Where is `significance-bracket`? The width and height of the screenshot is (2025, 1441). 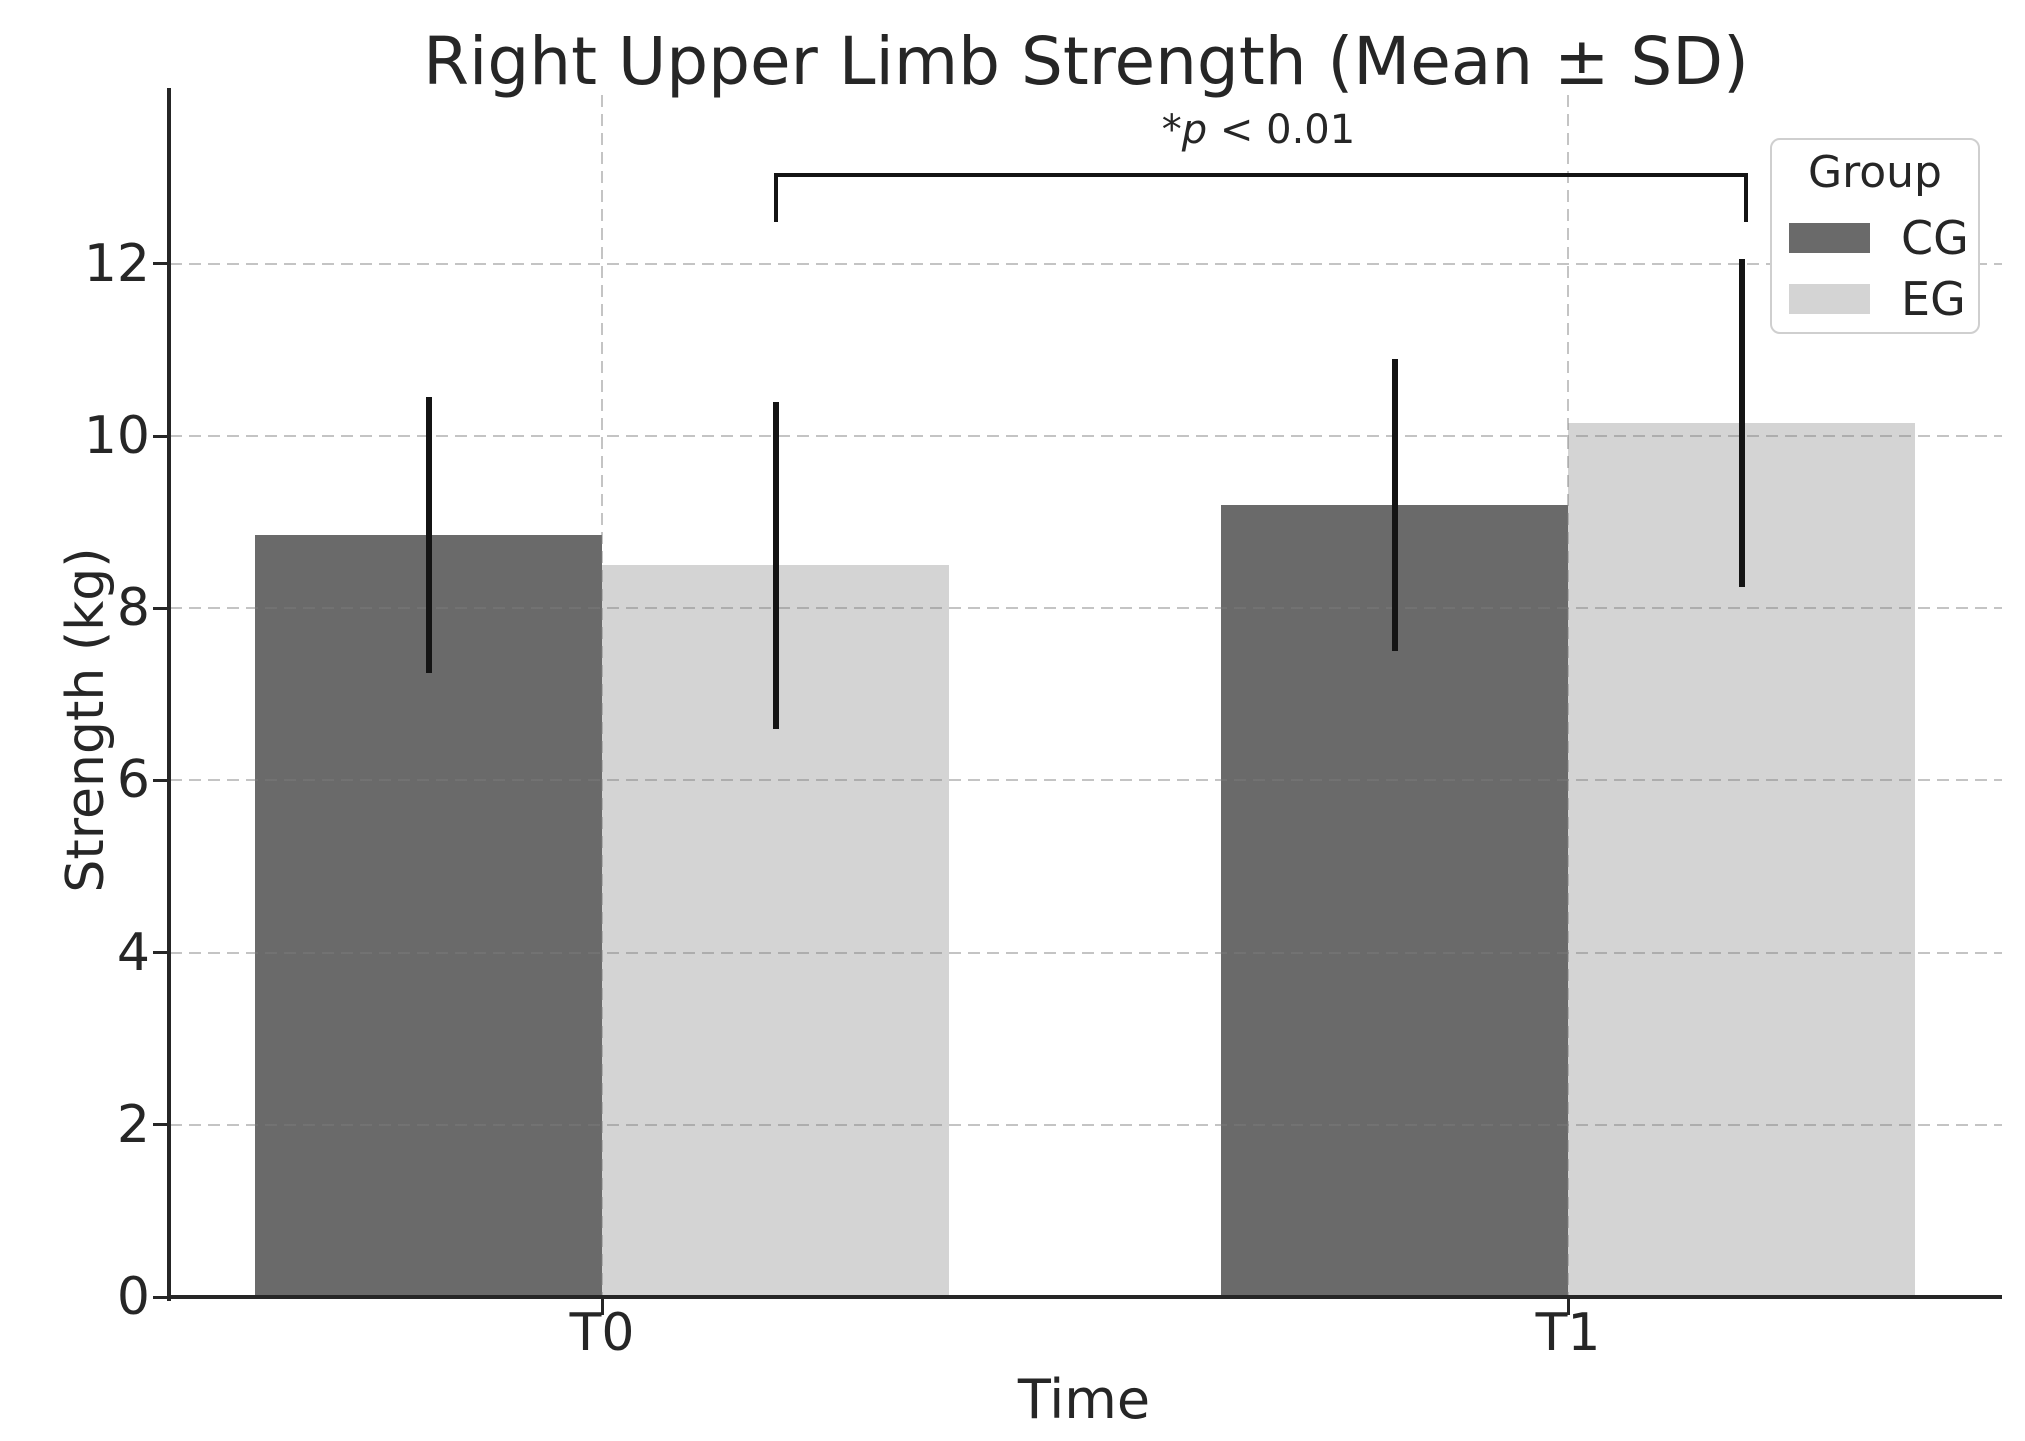 significance-bracket is located at coordinates (1260, 197).